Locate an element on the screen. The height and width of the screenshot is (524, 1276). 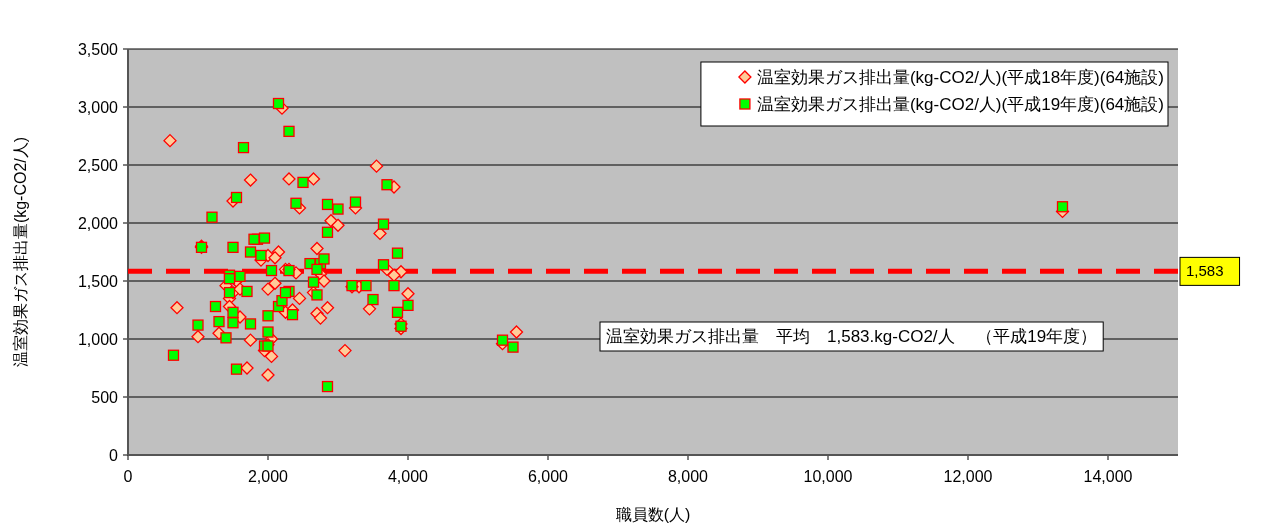
y-tick-label: 1,500 is located at coordinates (98, 281).